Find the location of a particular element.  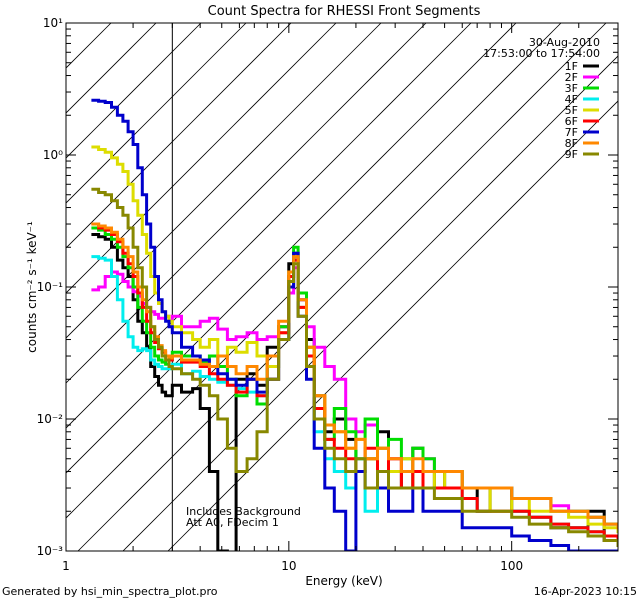

legend-label-9F: 9F is located at coordinates (571, 154).